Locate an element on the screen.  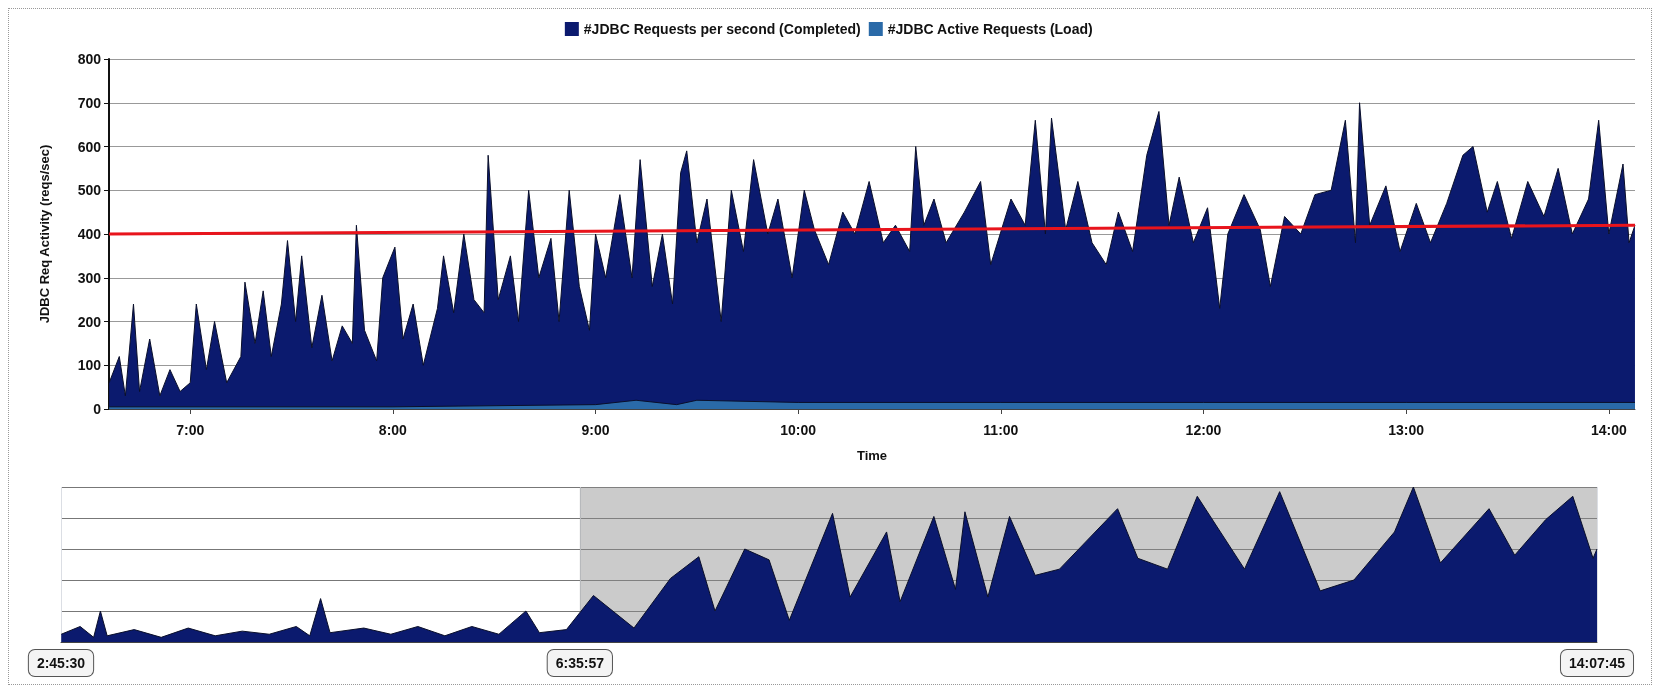
x-tick-label: 10:00 is located at coordinates (798, 430).